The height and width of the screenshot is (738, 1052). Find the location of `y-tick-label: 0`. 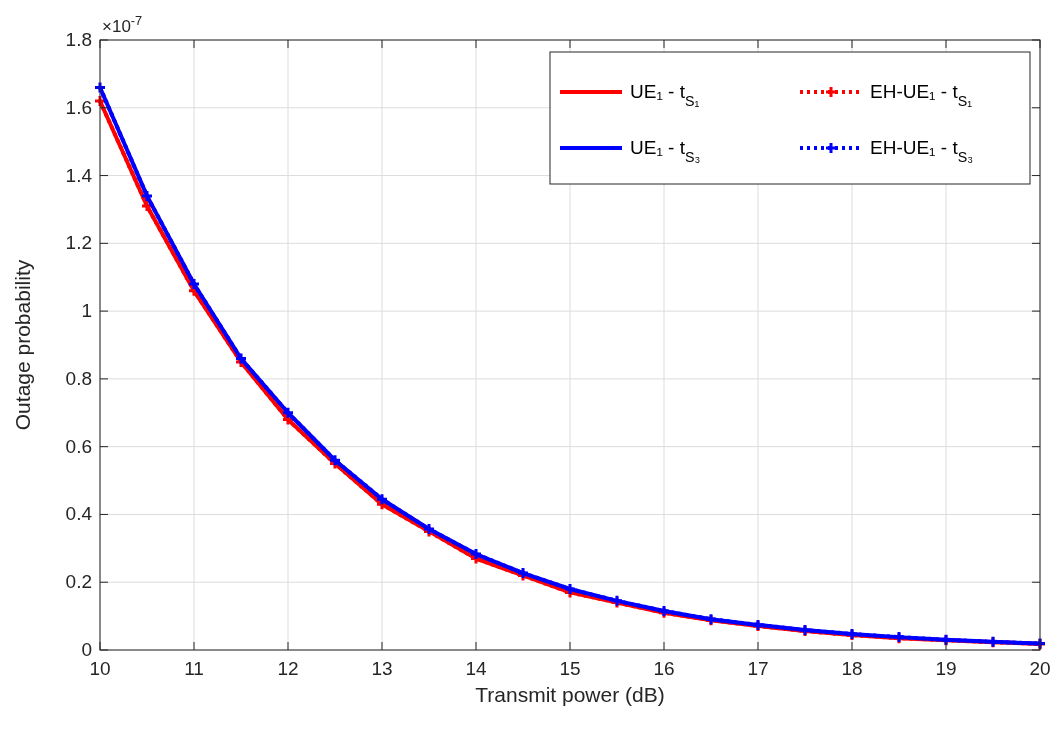

y-tick-label: 0 is located at coordinates (86, 649).